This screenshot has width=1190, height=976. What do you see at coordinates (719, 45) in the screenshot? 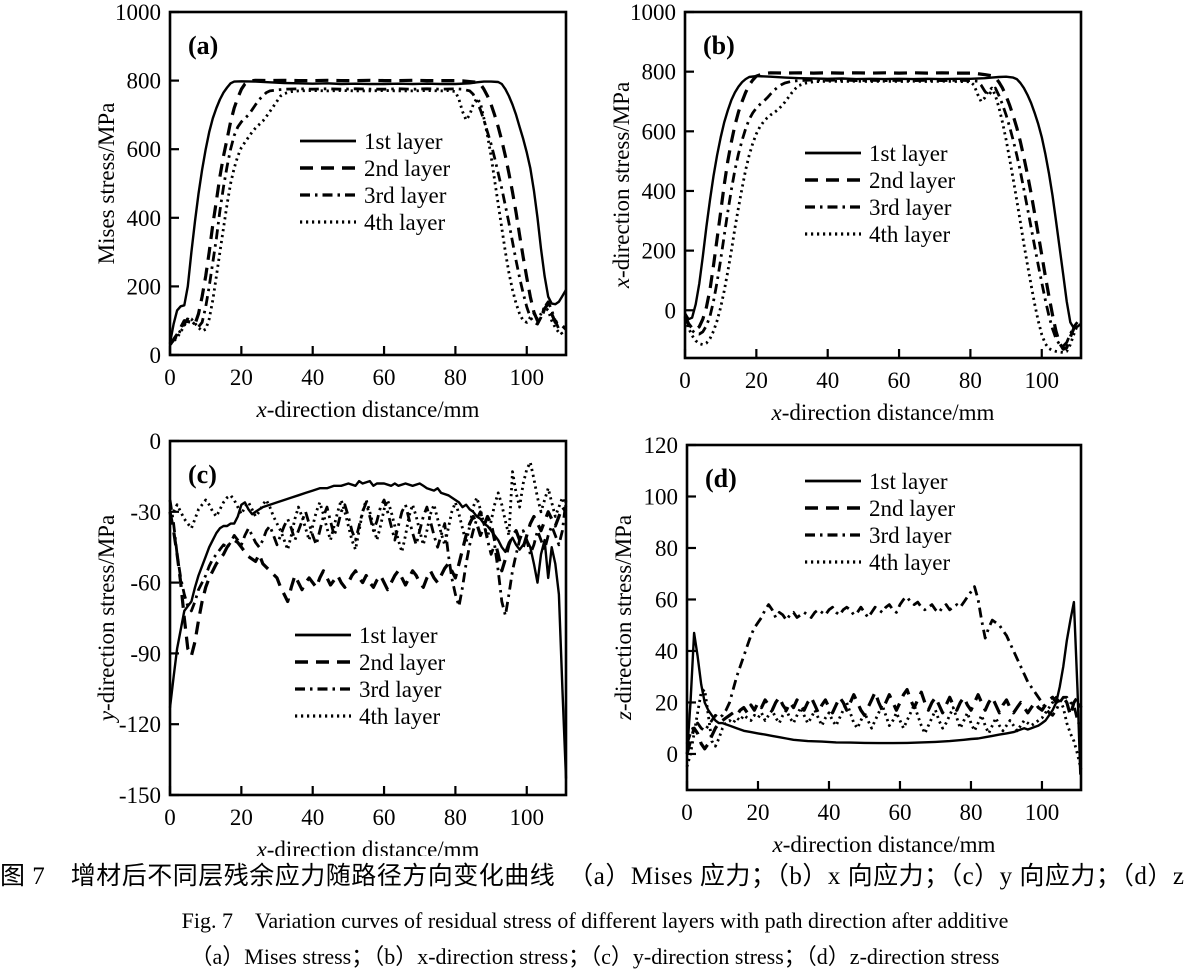
I see `panel-label: (b)` at bounding box center [719, 45].